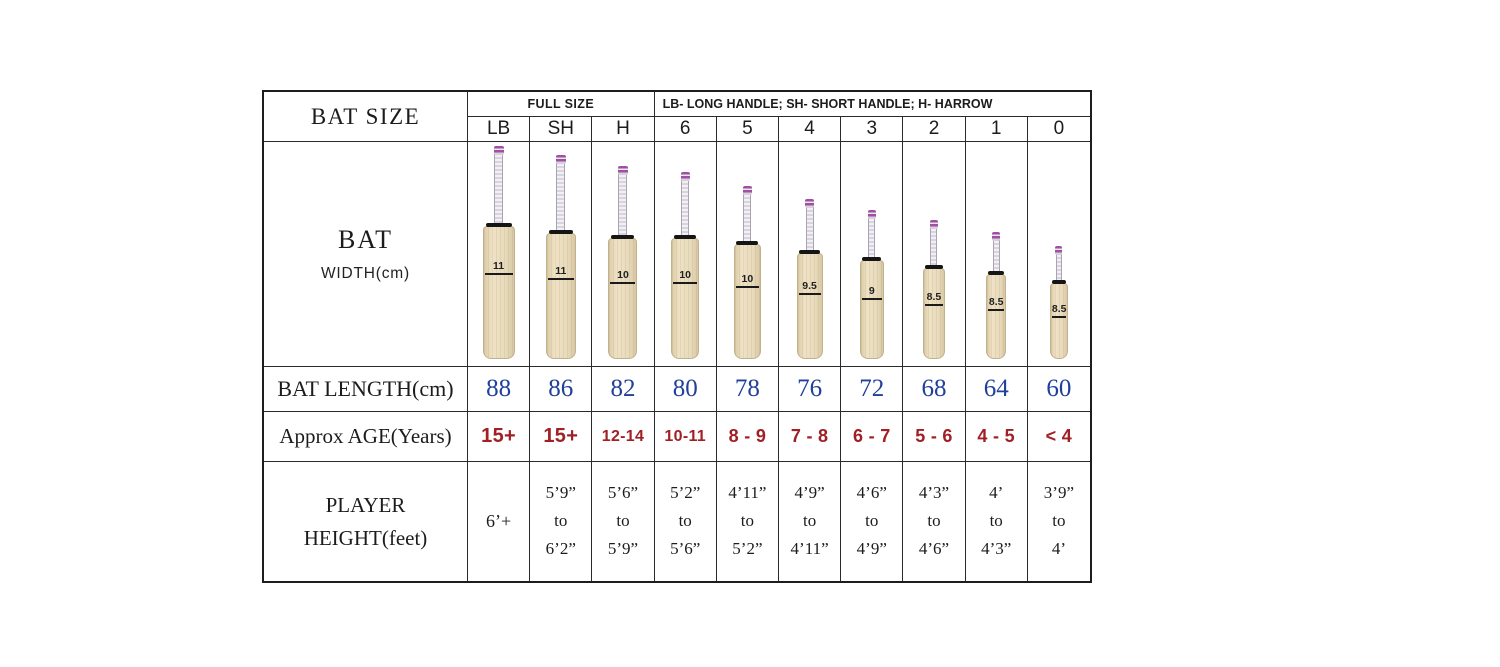  I want to click on column-header-lb: LB, so click(499, 129).